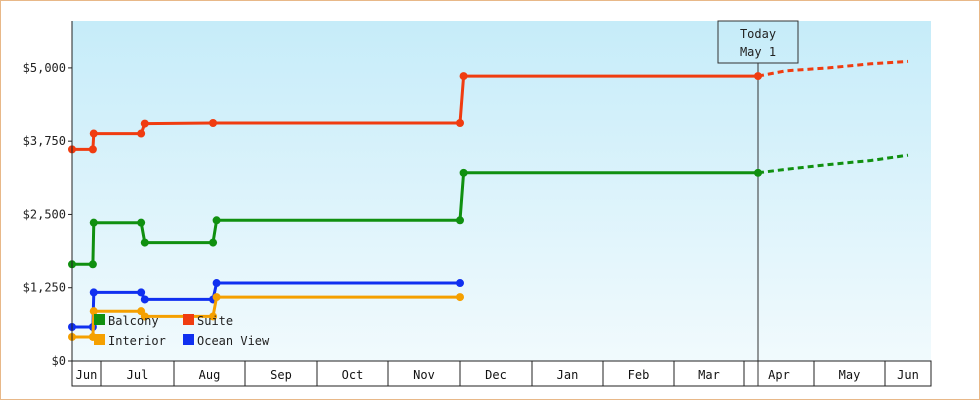 The image size is (980, 401). I want to click on y-tick-label: $1,250, so click(44, 288).